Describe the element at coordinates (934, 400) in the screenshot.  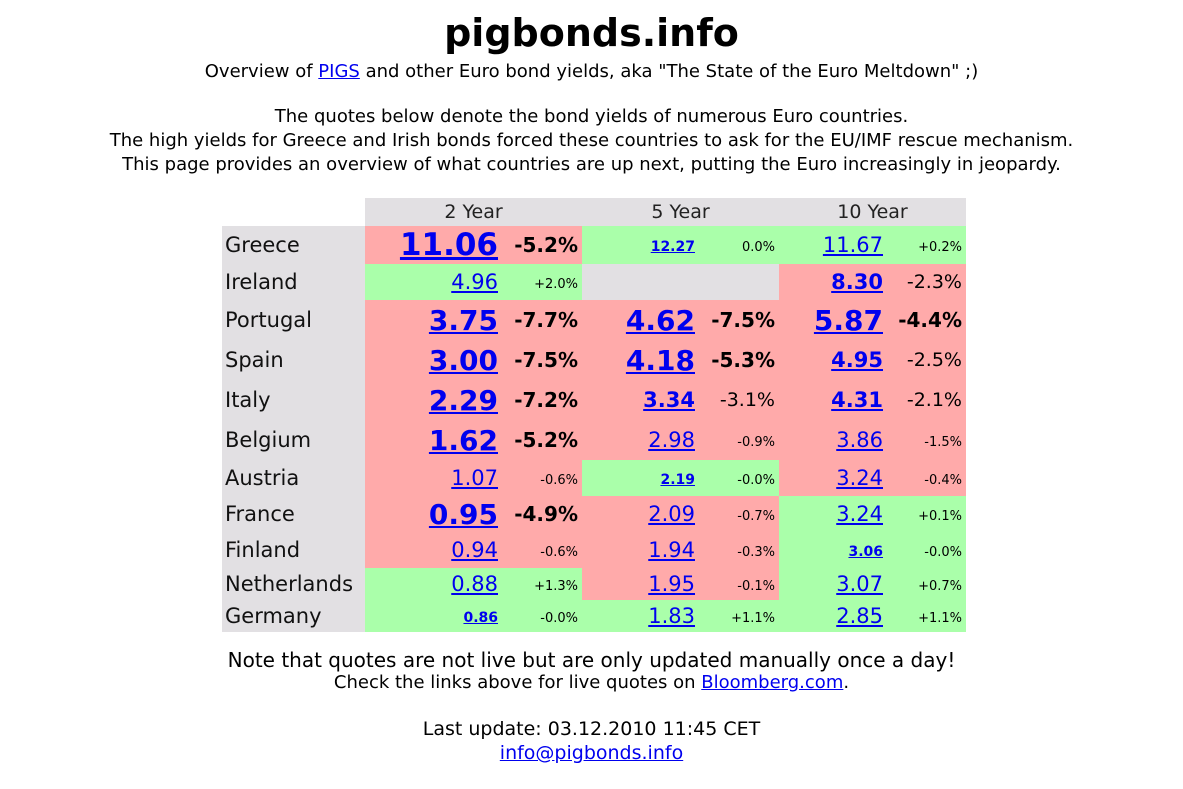
I see `yield-change-italy-10-year: -2.1%` at that location.